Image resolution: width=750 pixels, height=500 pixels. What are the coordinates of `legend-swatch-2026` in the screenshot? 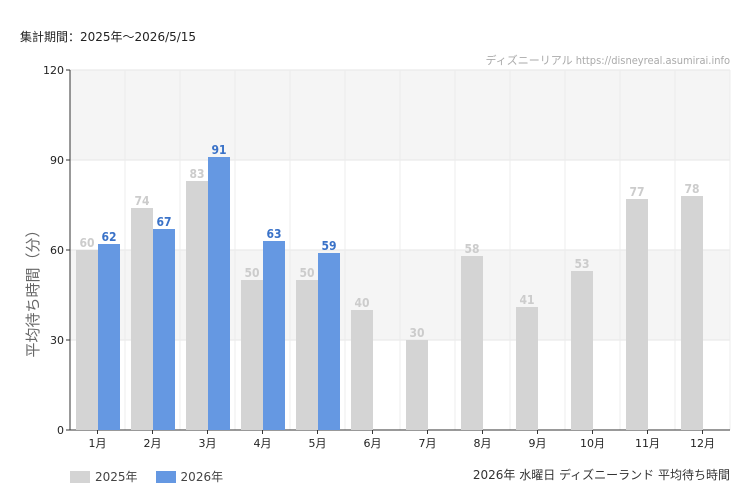 It's located at (165, 476).